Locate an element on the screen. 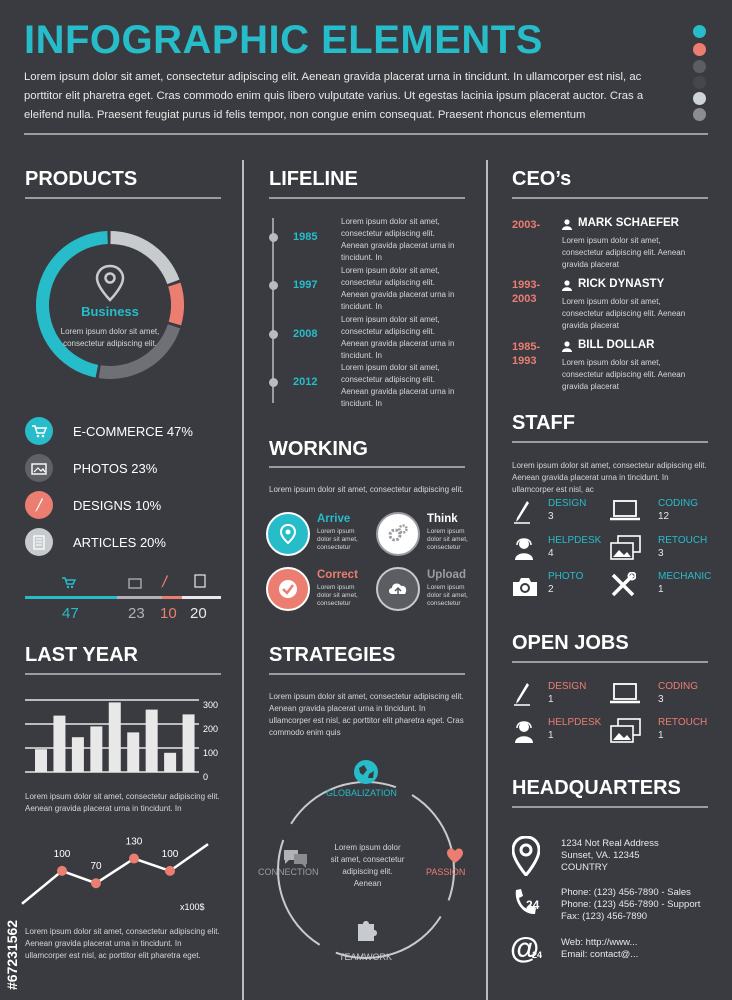 The width and height of the screenshot is (732, 1000). staff-label: PHOTO is located at coordinates (566, 576).